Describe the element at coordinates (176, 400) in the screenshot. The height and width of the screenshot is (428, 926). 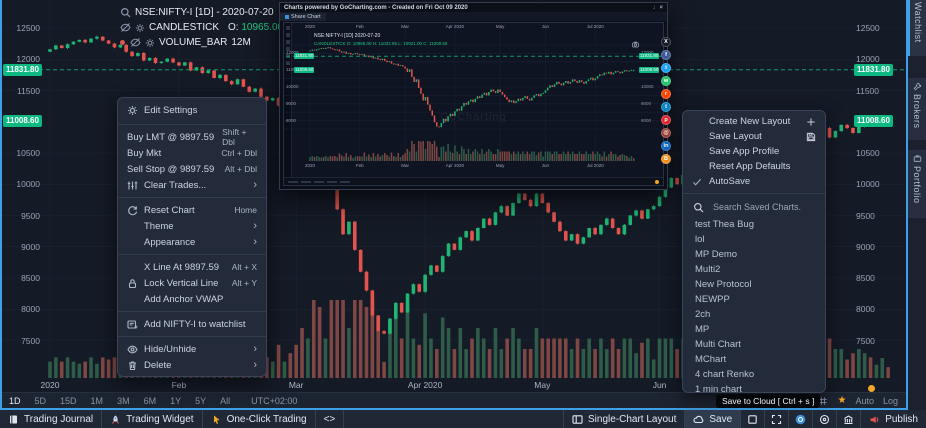
I see `range-1y: 1Y` at that location.